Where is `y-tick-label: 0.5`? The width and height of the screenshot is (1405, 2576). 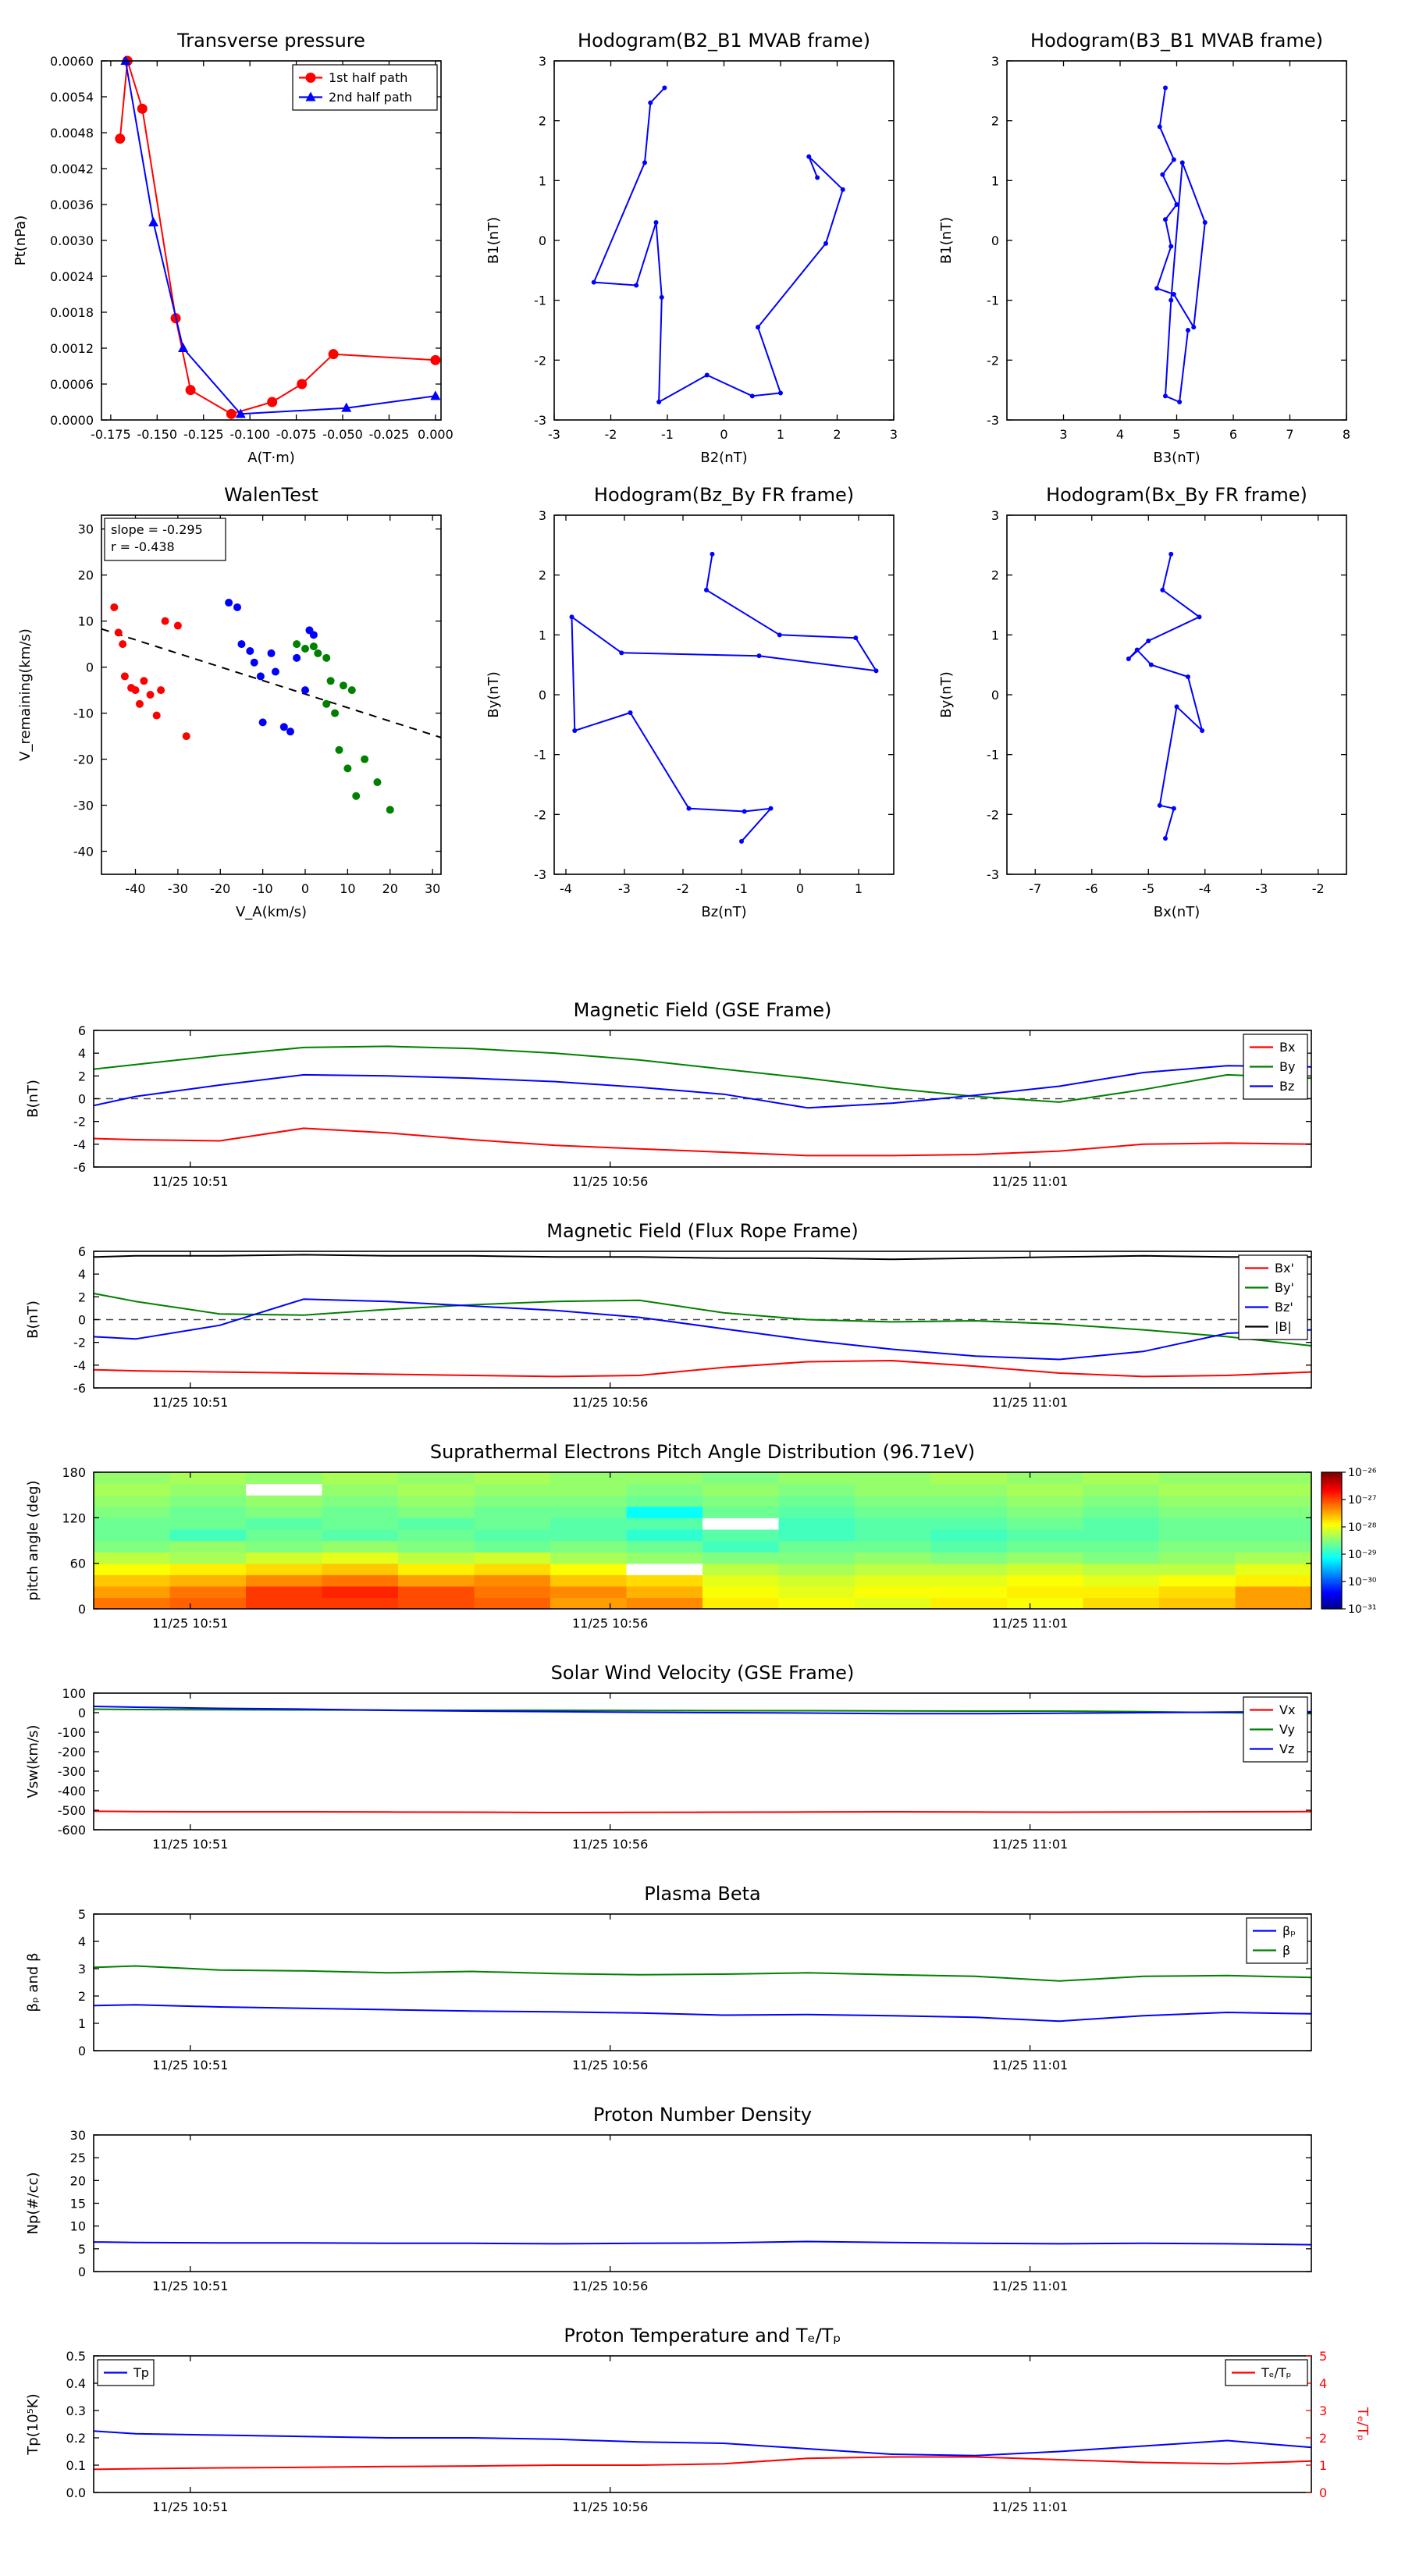
y-tick-label: 0.5 is located at coordinates (76, 2356).